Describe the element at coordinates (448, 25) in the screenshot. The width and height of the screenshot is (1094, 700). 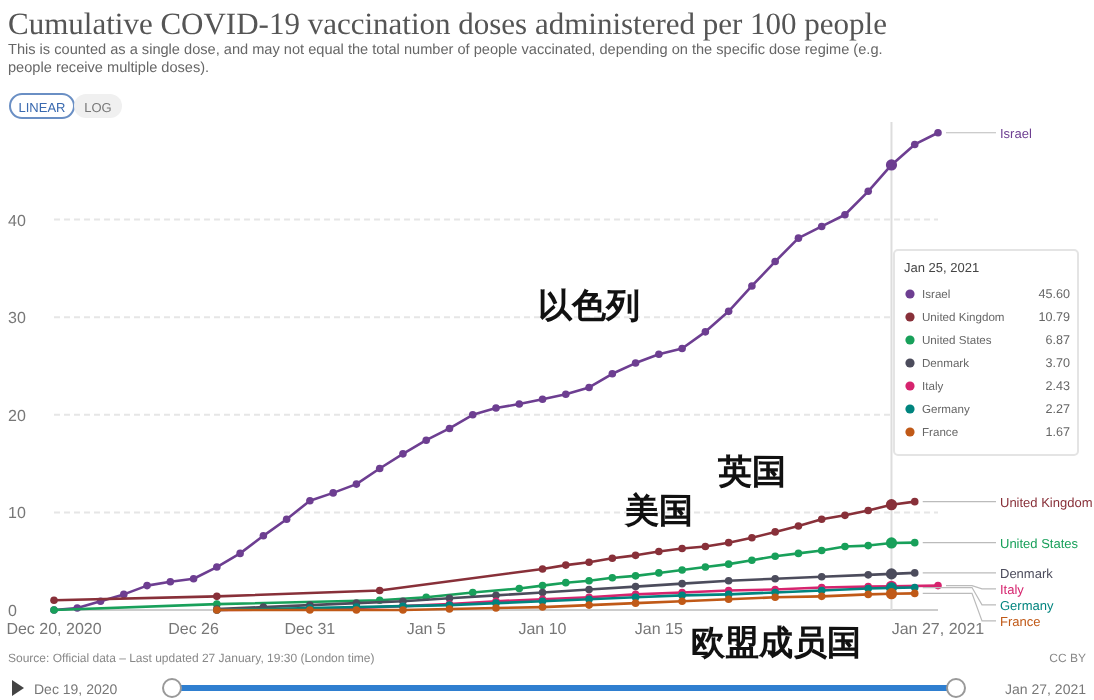
I see `chart-title: Cumulative COVID-19 vaccination doses administered per 100 people` at that location.